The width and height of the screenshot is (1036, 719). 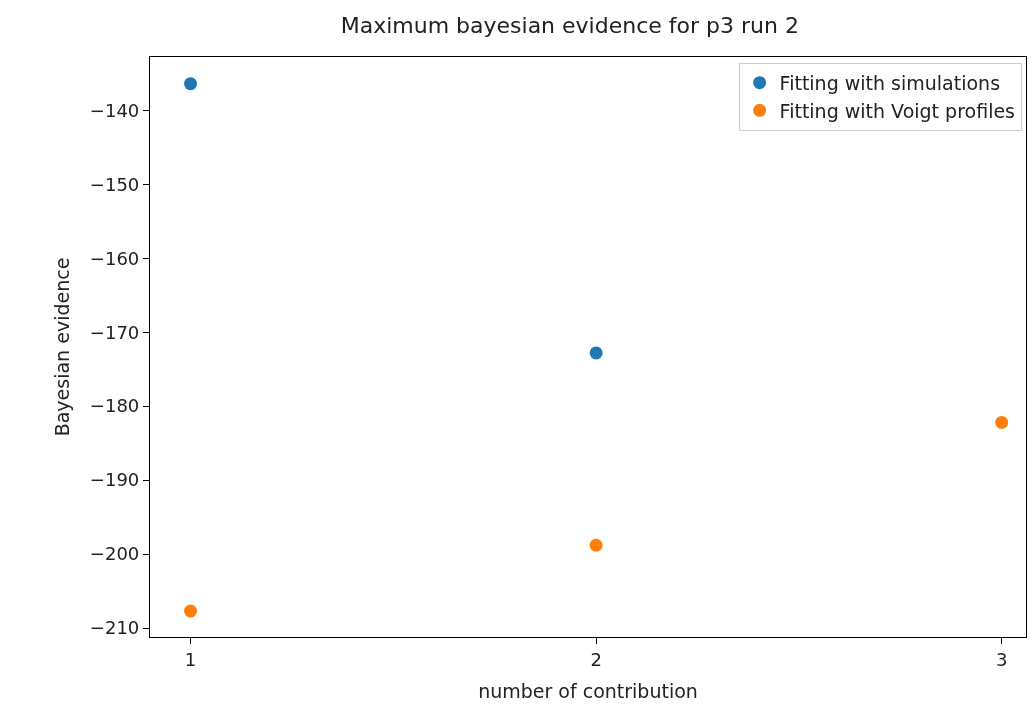 What do you see at coordinates (114, 184) in the screenshot?
I see `y-tick-label: −150` at bounding box center [114, 184].